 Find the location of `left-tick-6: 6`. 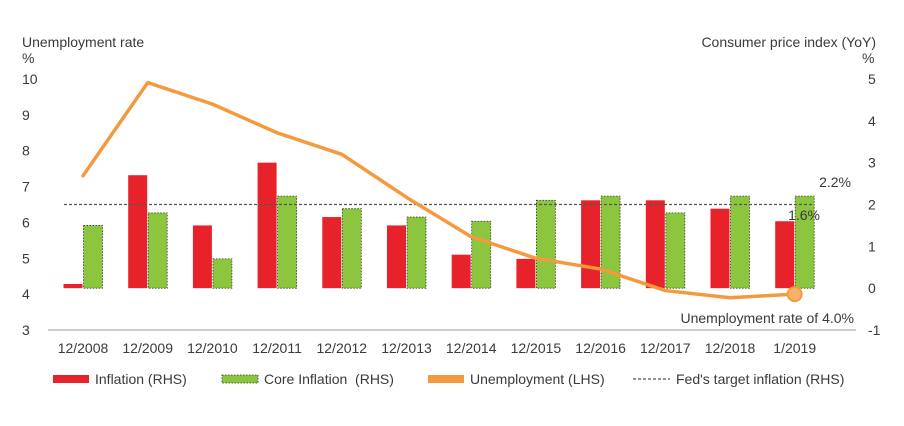

left-tick-6: 6 is located at coordinates (26, 222).